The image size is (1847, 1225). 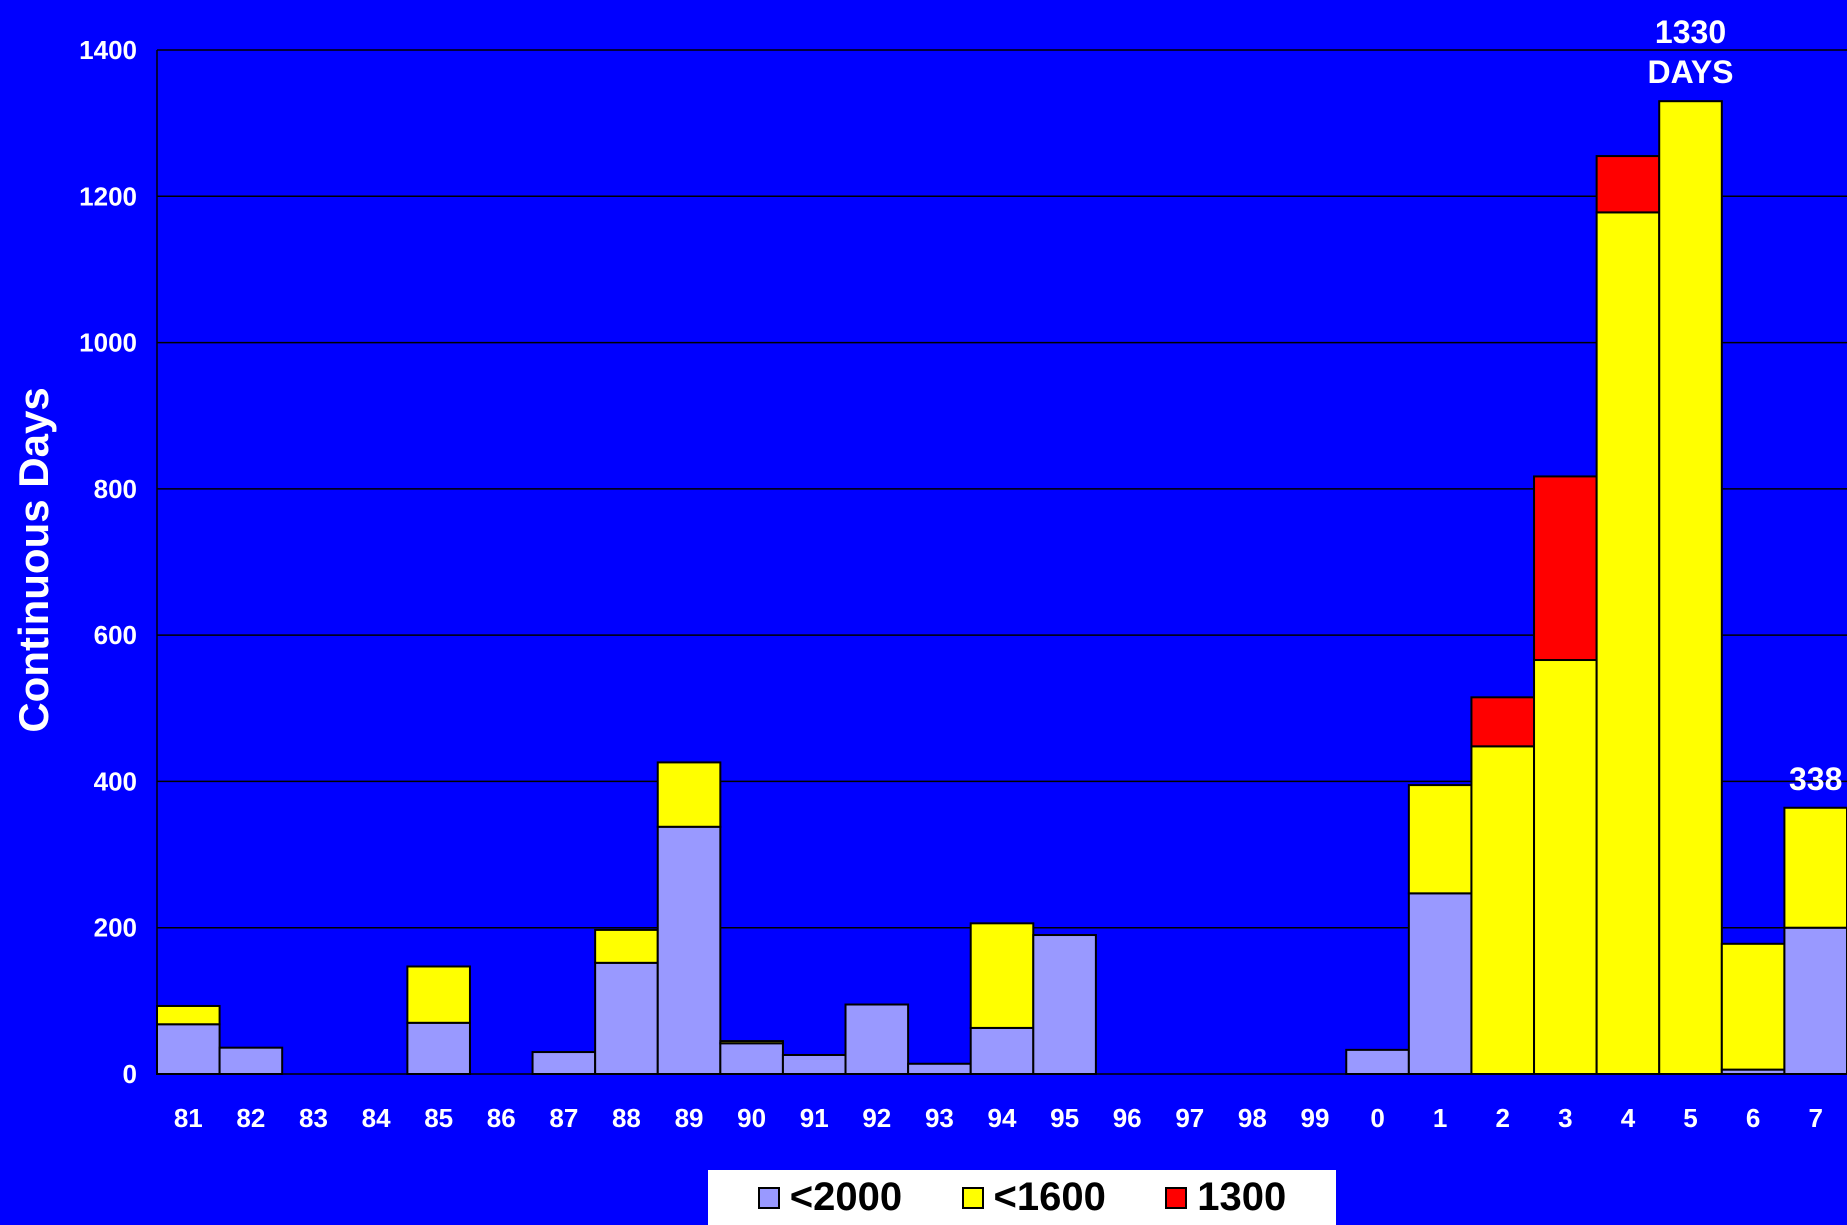 I want to click on x-tick-5: 5, so click(x=1690, y=1118).